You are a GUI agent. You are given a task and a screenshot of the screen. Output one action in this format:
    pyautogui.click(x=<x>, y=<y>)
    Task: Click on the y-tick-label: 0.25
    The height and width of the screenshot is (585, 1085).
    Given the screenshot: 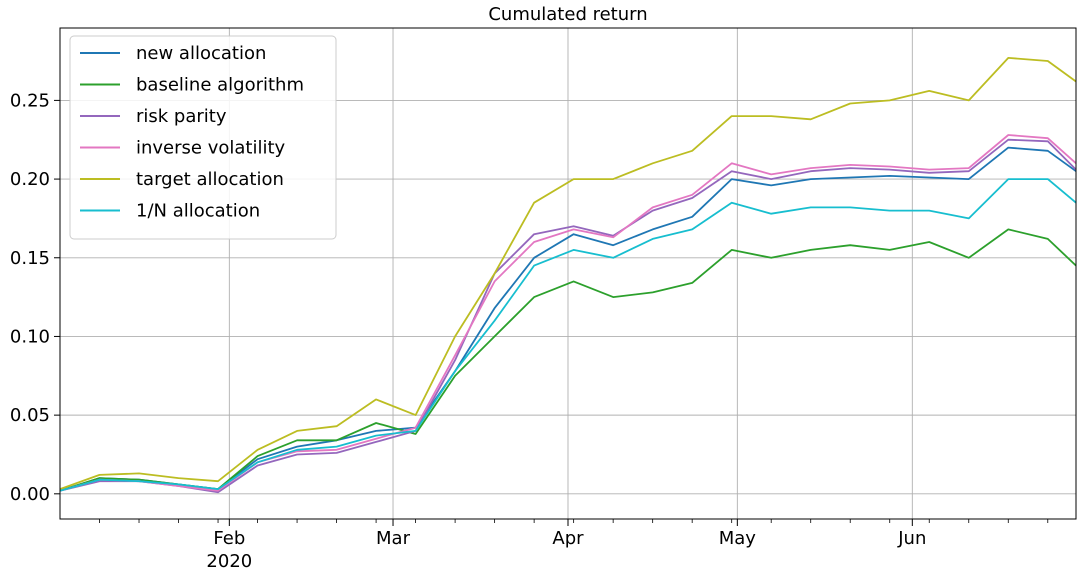 What is the action you would take?
    pyautogui.click(x=30, y=100)
    